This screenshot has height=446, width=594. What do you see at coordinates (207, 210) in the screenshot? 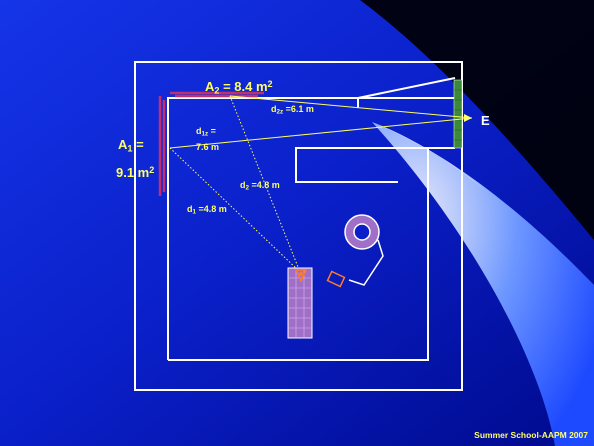
I see `distance-d1-label: d1 =4.8 m` at bounding box center [207, 210].